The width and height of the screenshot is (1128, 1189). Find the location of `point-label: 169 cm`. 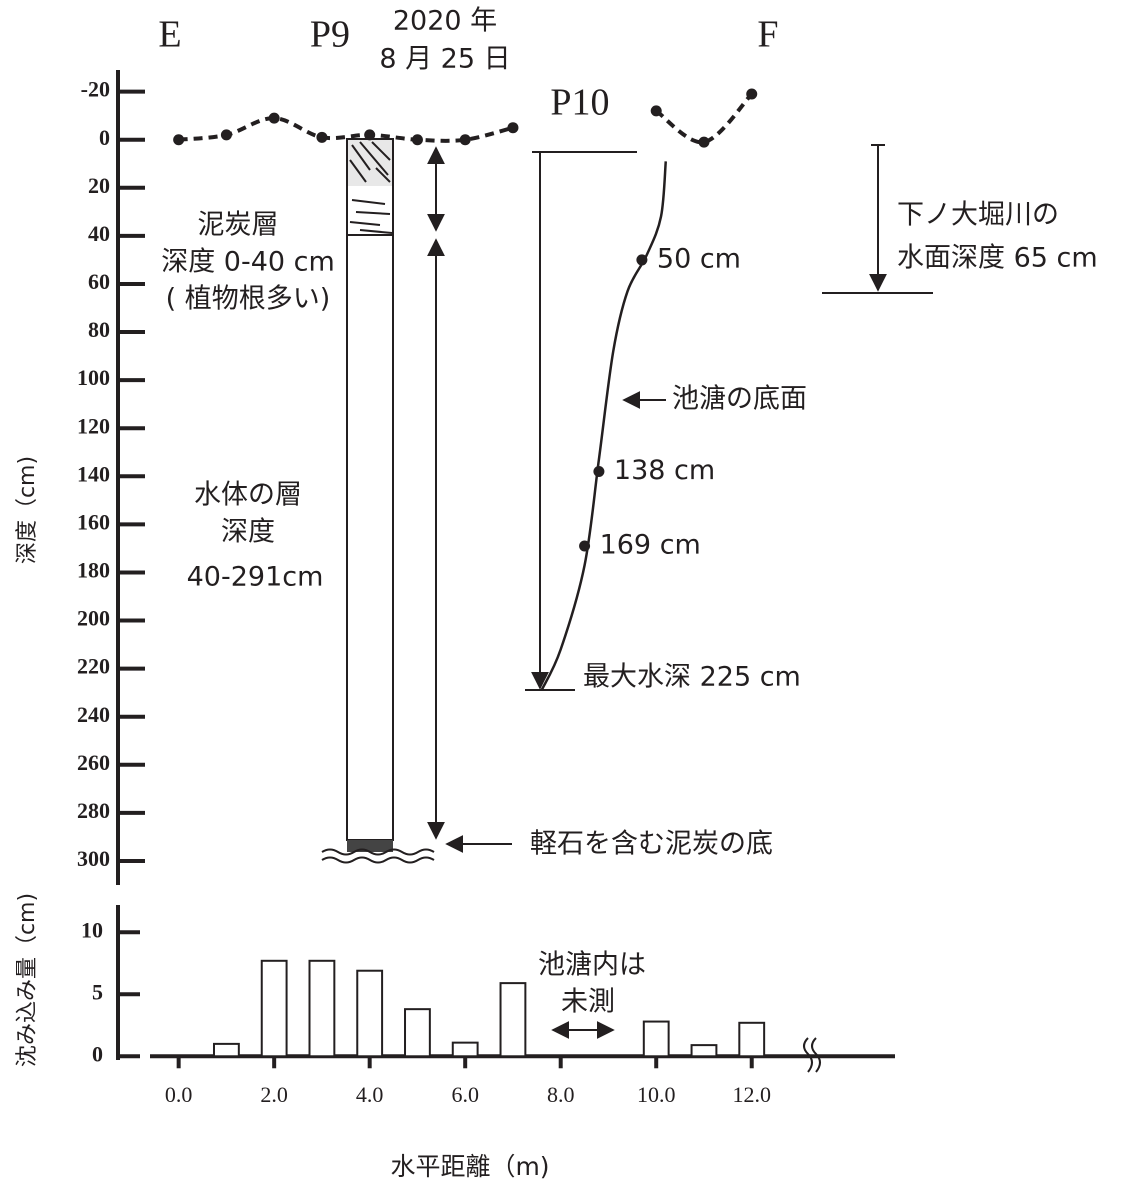

point-label: 169 cm is located at coordinates (650, 545).